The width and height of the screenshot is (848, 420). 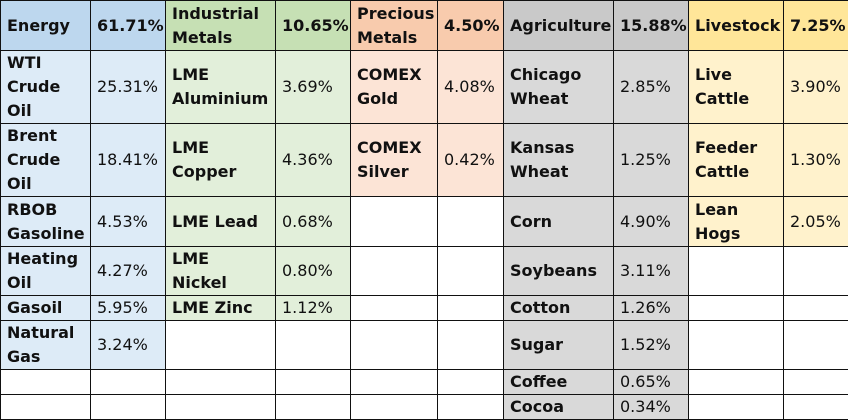 I want to click on commodity-weight: 0.65%, so click(x=651, y=382).